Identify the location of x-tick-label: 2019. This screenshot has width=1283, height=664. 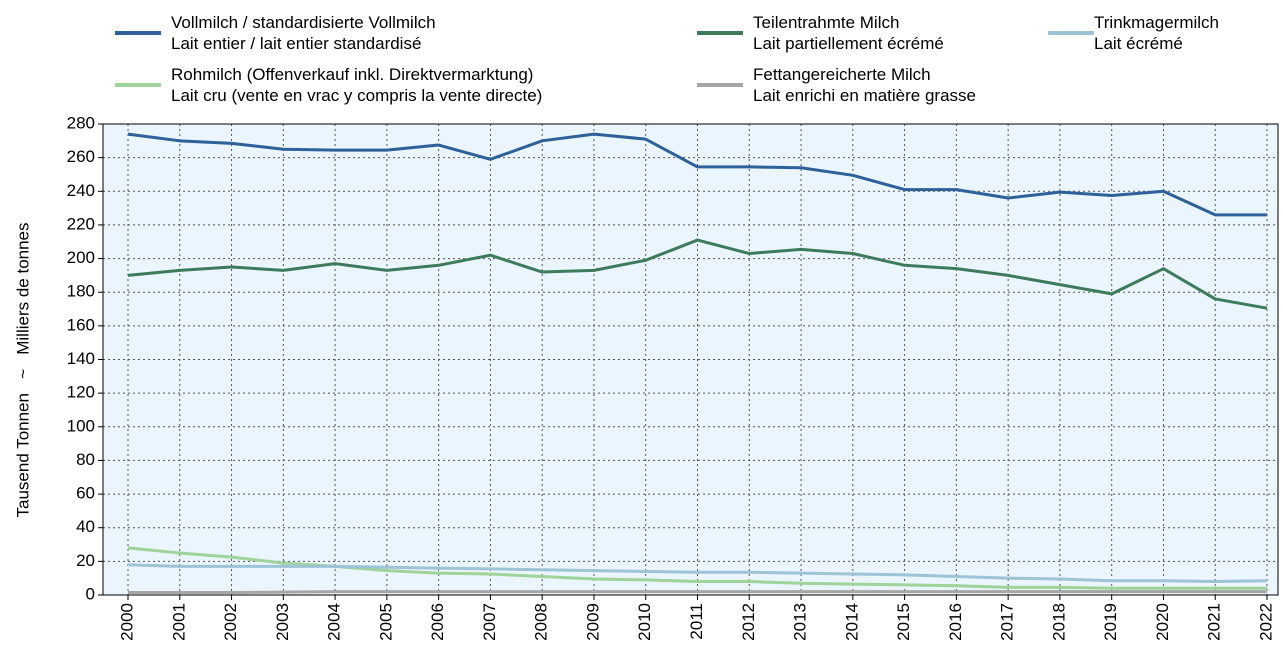
(1110, 622).